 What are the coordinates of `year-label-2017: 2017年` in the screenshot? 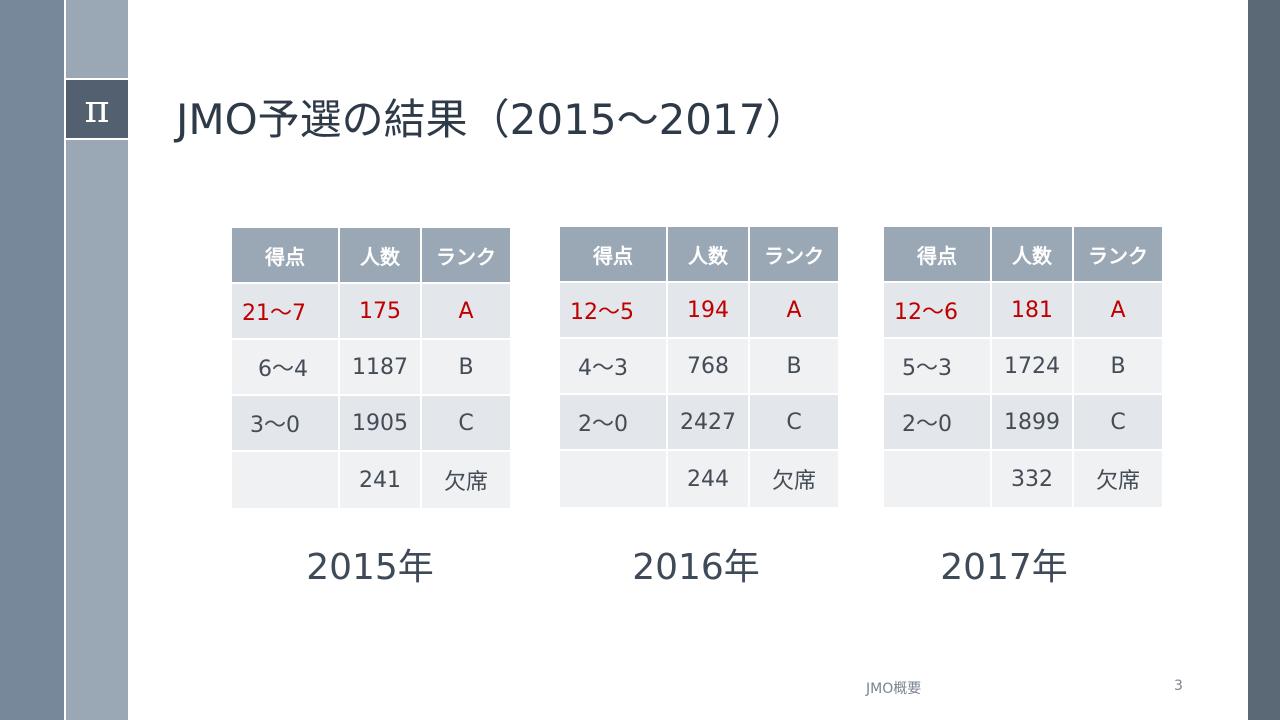 It's located at (1004, 567).